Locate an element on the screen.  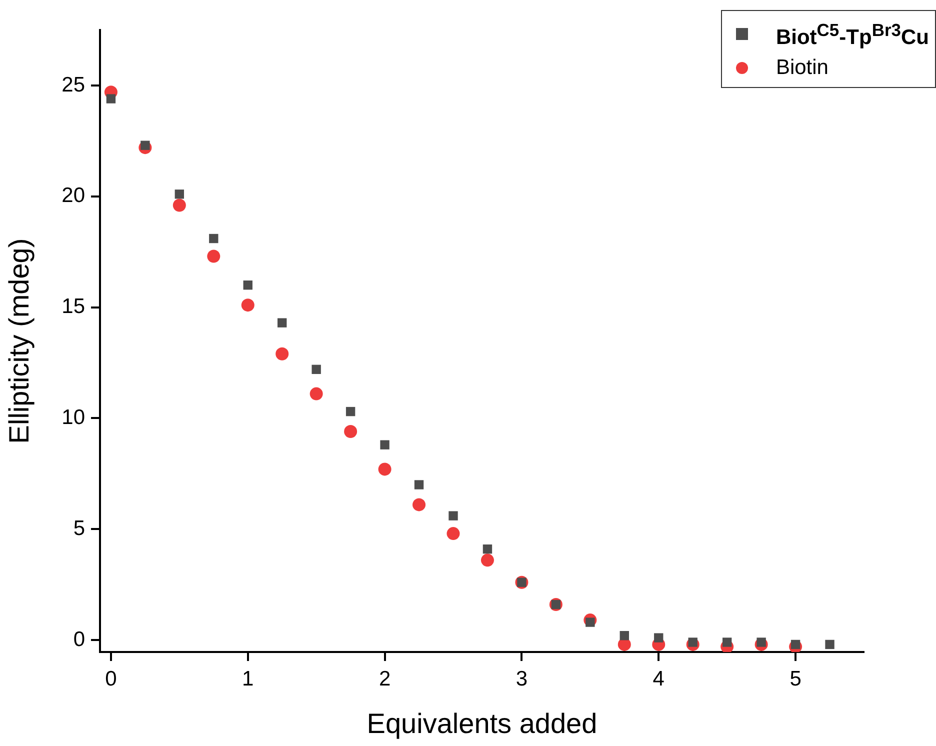
y-tick-label: 20 is located at coordinates (73, 196).